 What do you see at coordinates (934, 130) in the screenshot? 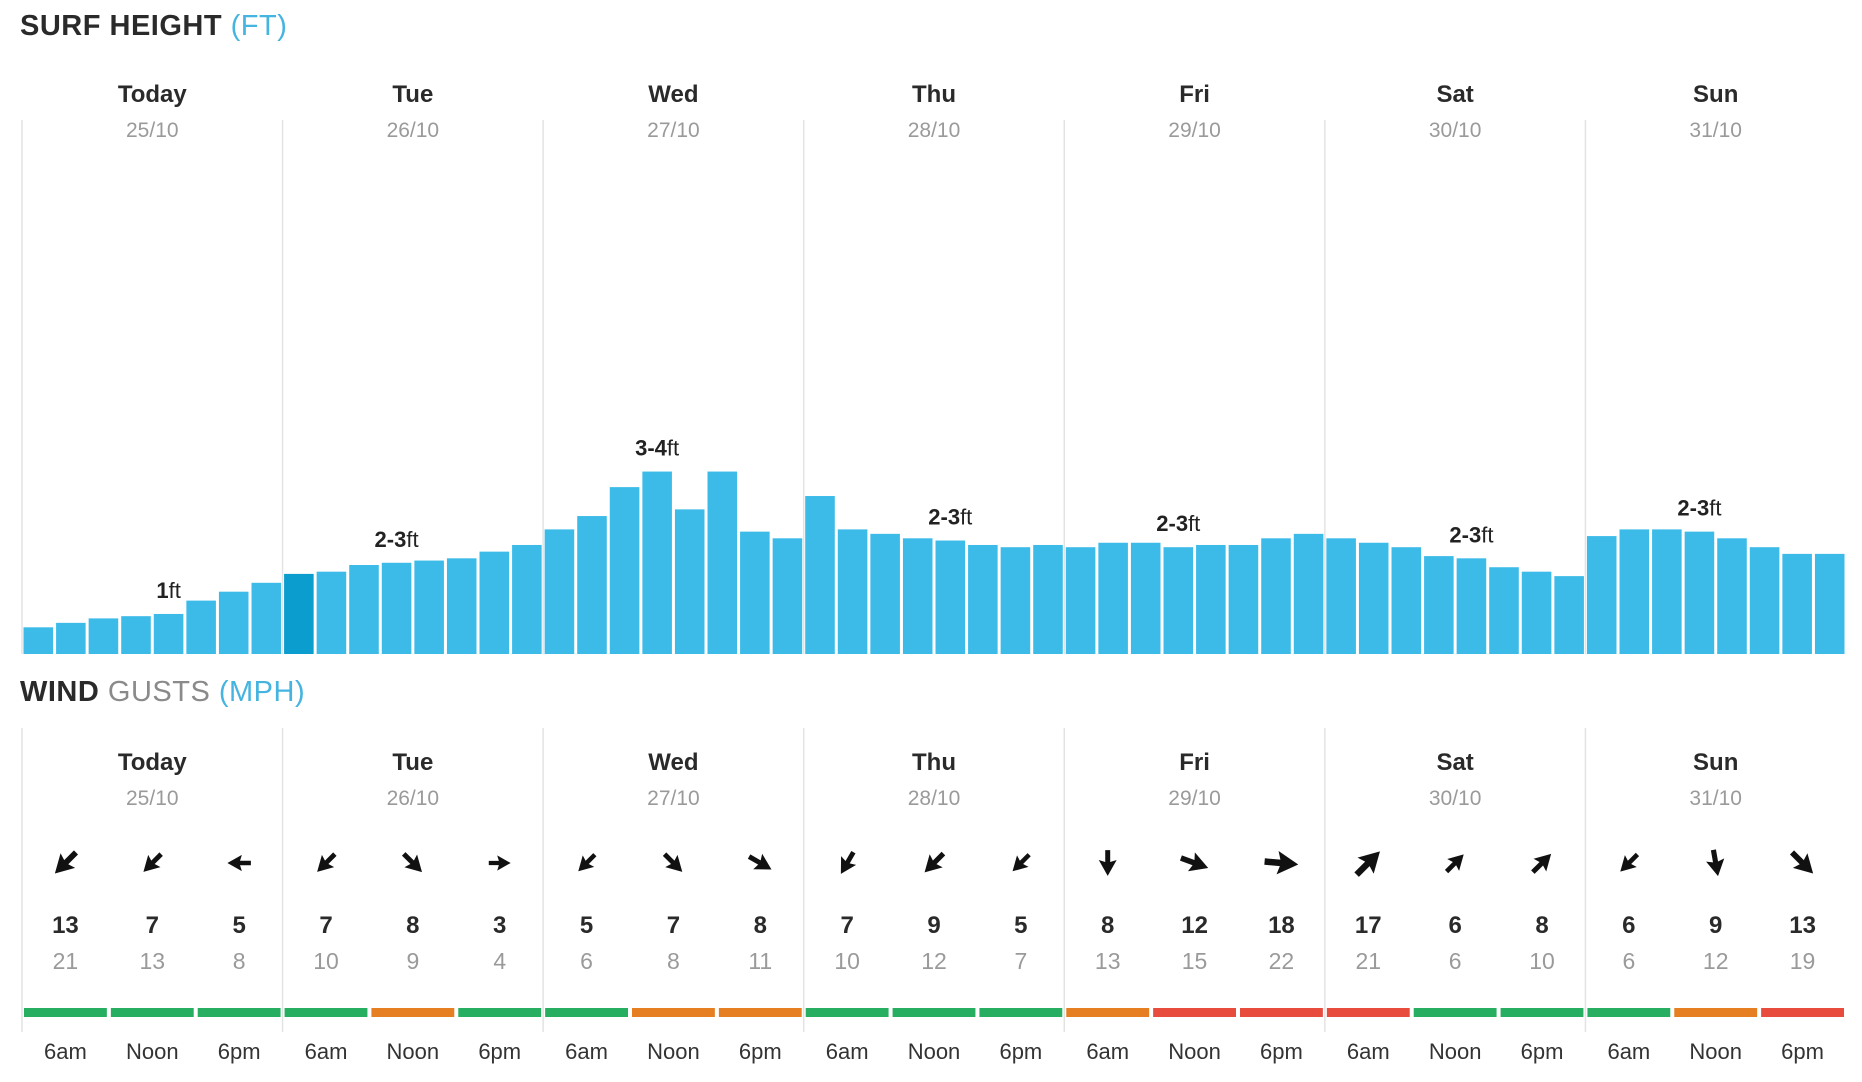
I see `surf-day-date: 28/10` at bounding box center [934, 130].